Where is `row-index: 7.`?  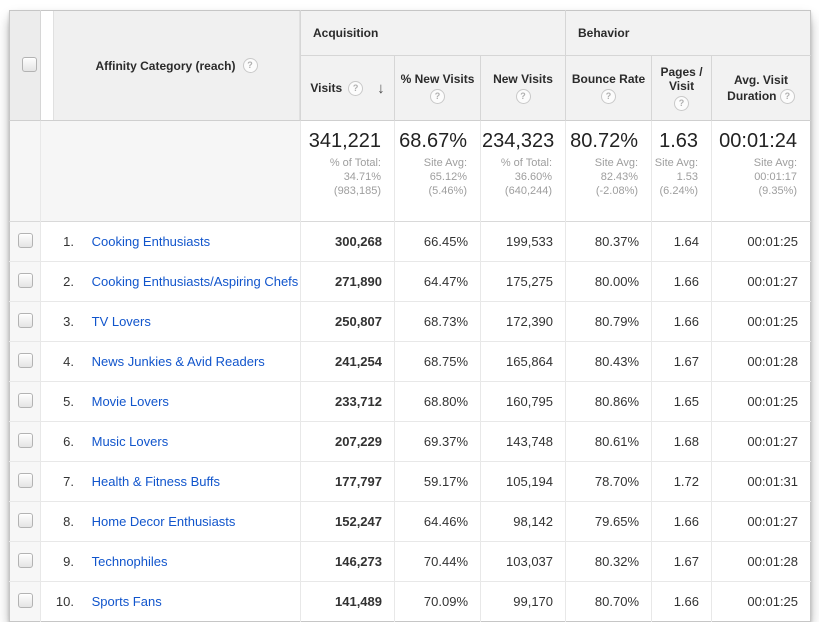
row-index: 7. is located at coordinates (68, 481).